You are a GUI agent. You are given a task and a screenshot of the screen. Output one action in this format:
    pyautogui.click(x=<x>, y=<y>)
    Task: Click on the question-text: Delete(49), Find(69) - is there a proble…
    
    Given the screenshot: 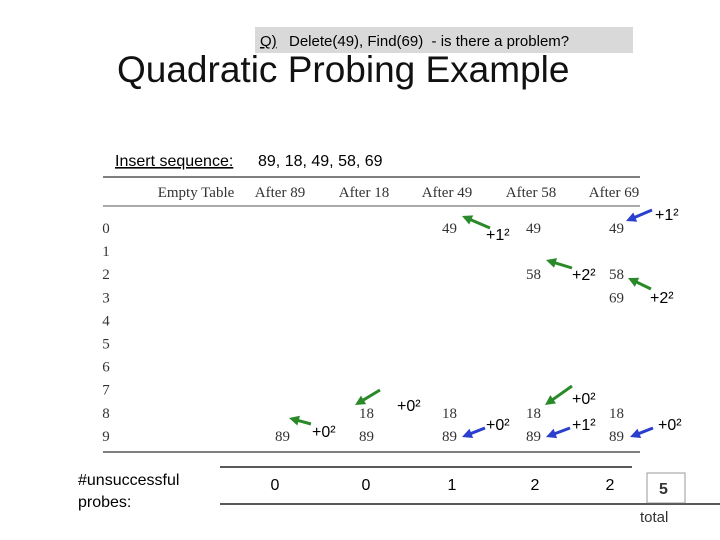 What is the action you would take?
    pyautogui.click(x=429, y=41)
    